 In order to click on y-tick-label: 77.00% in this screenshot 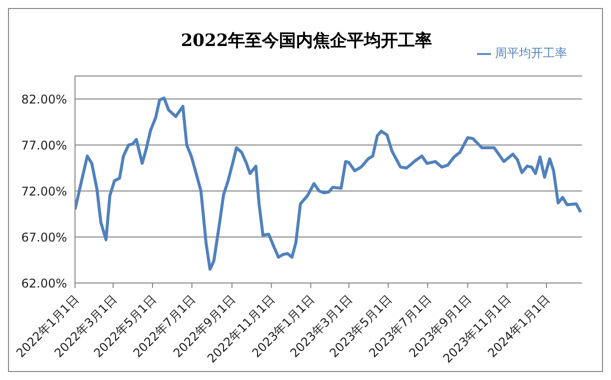, I will do `click(44, 145)`.